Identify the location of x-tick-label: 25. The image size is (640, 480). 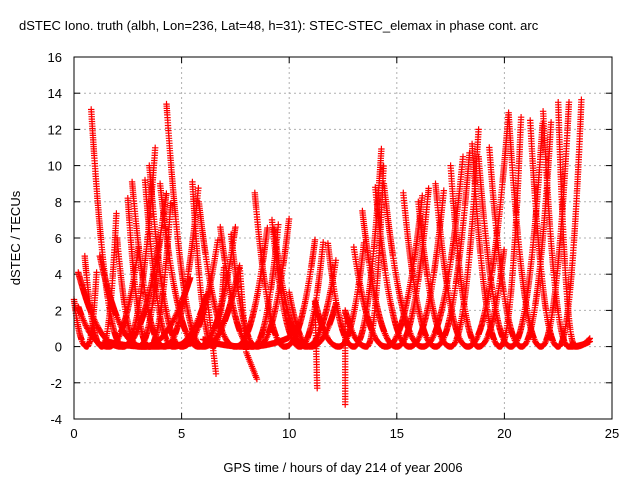
(612, 433).